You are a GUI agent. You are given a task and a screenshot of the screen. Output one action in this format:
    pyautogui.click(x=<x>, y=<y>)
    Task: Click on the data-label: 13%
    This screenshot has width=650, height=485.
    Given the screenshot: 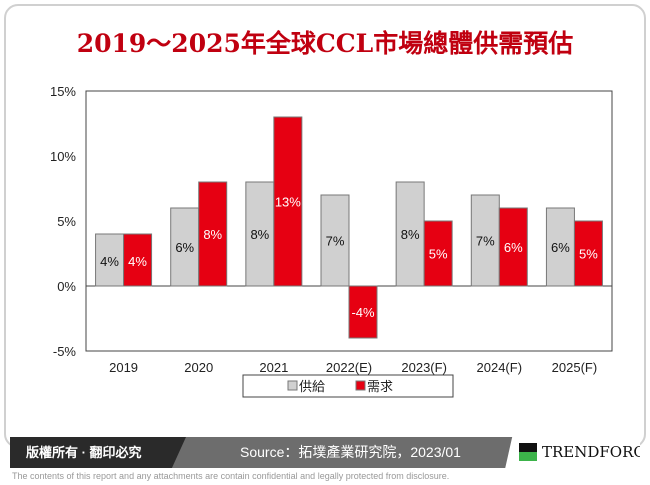 What is the action you would take?
    pyautogui.click(x=288, y=202)
    